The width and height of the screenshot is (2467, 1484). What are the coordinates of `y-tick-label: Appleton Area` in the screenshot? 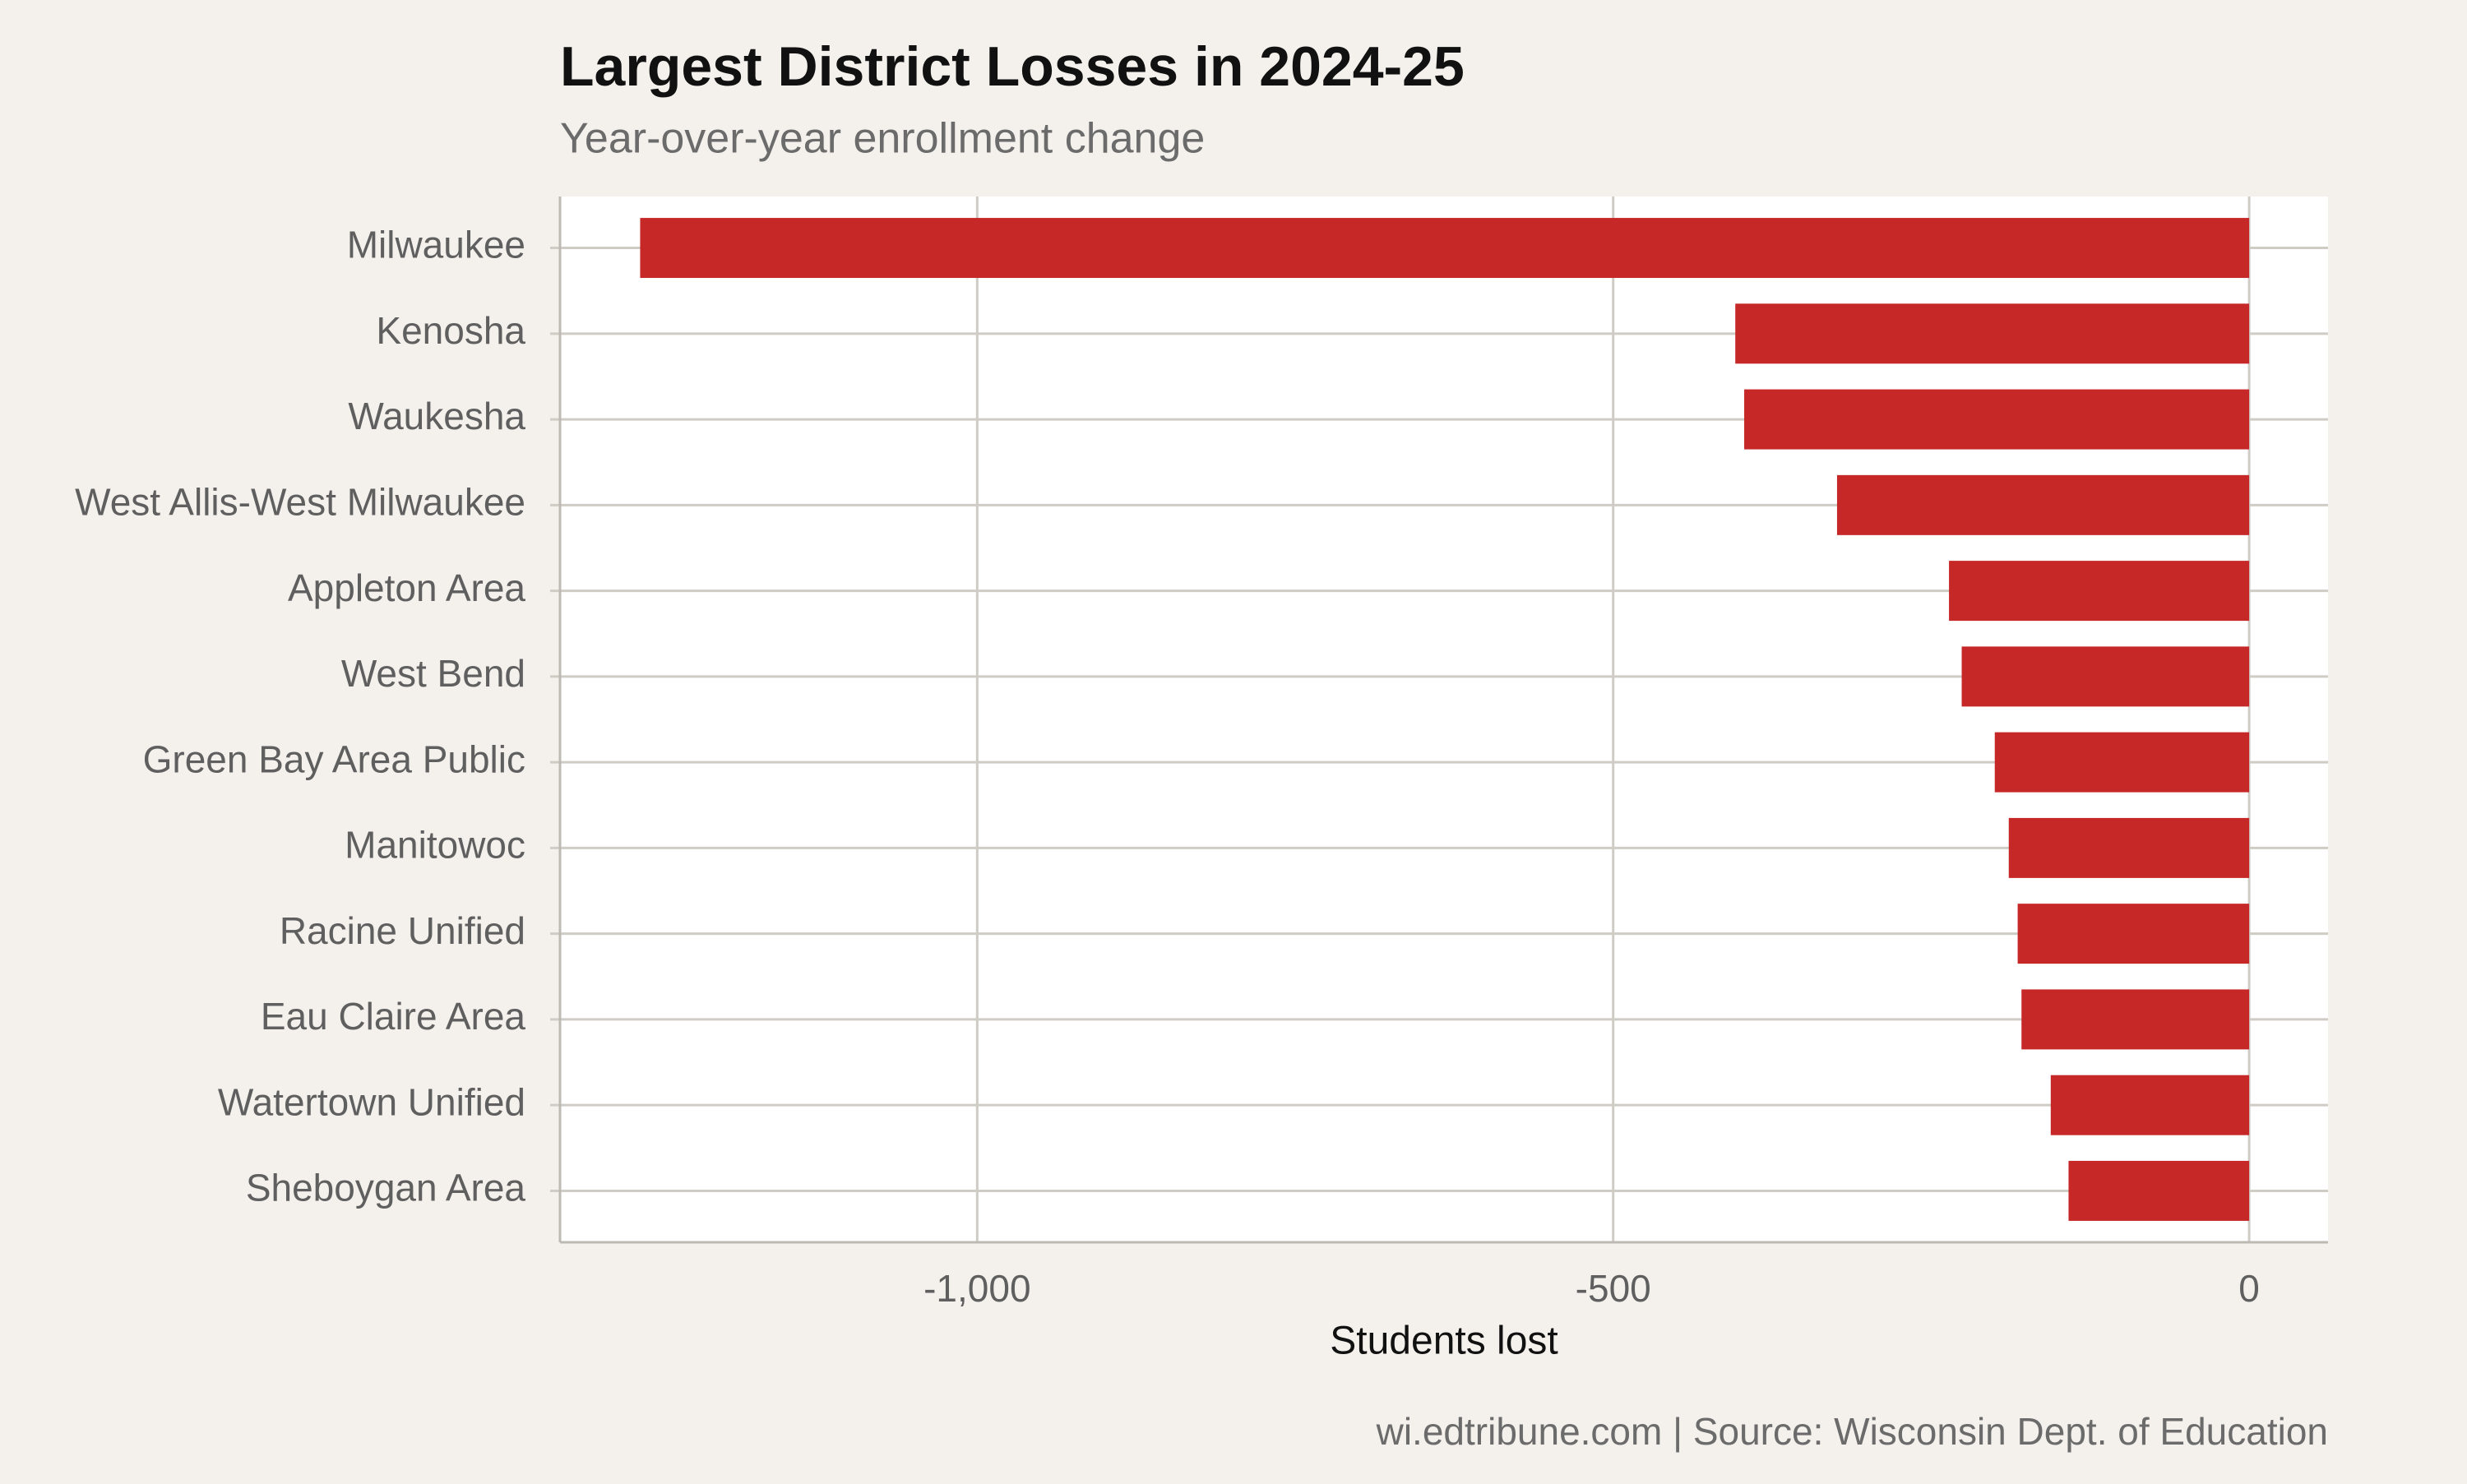 It's located at (406, 587).